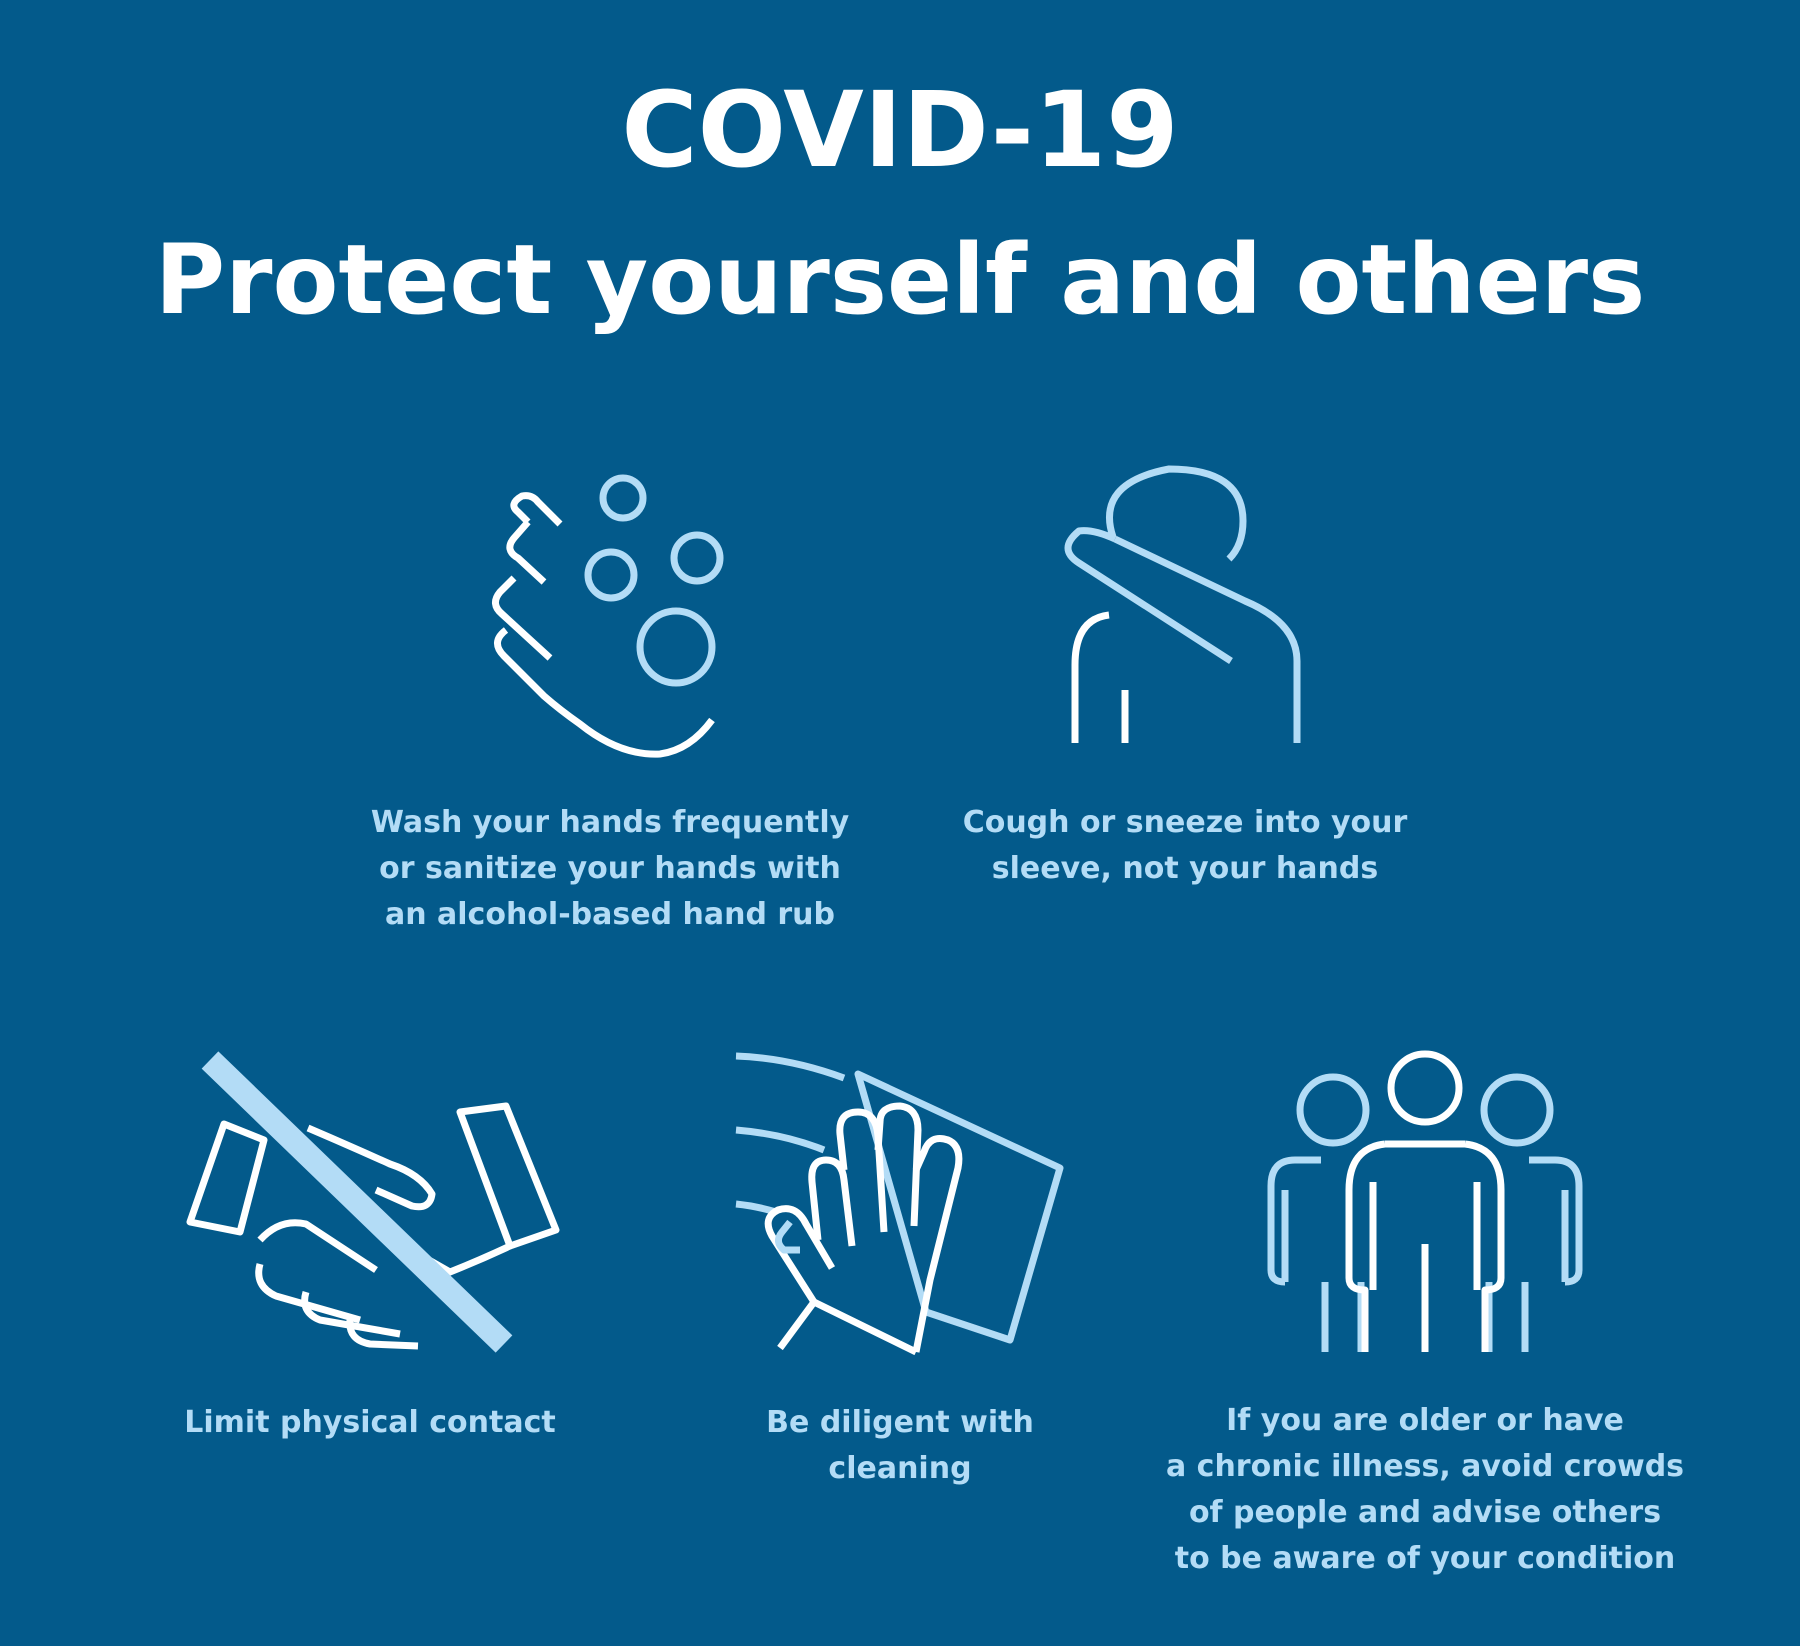  What do you see at coordinates (373, 1202) in the screenshot?
I see `no-handshake-icon` at bounding box center [373, 1202].